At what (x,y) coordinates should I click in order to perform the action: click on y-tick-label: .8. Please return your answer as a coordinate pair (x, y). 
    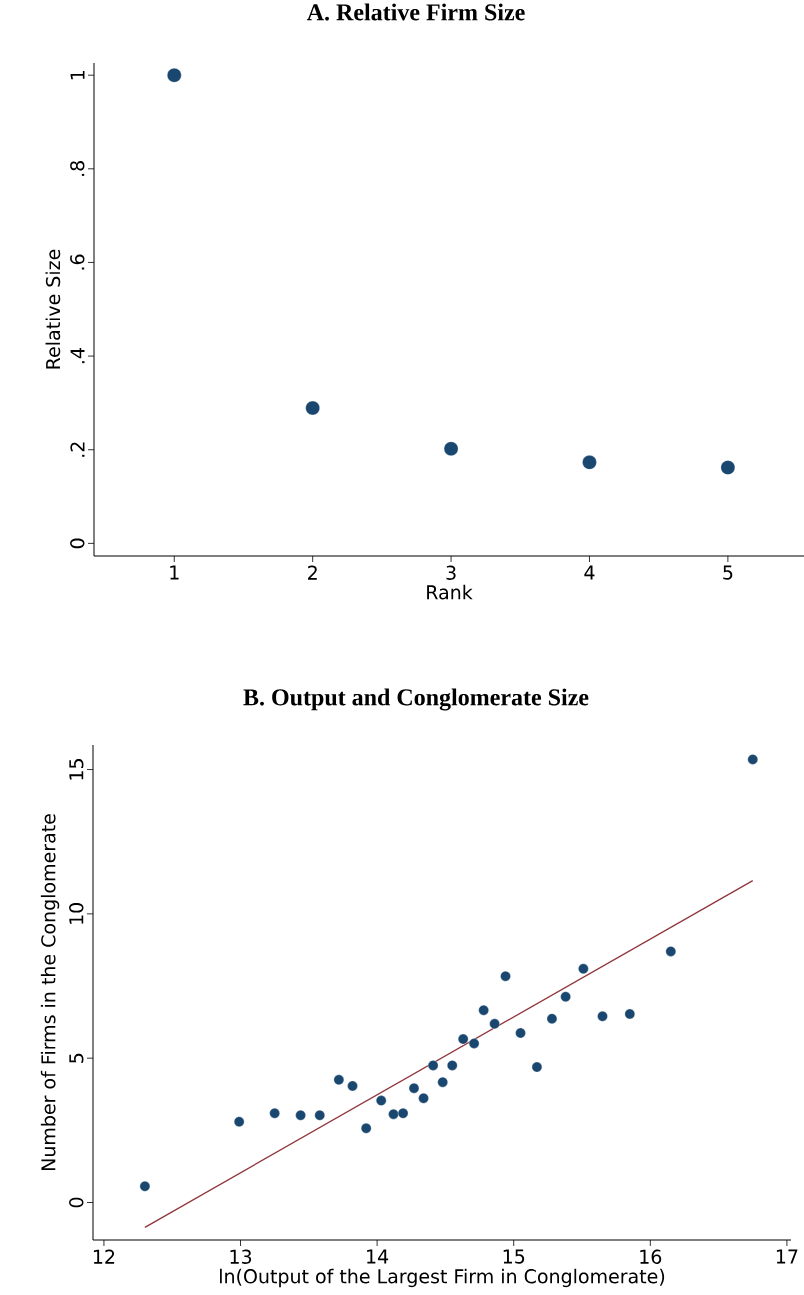
    Looking at the image, I should click on (77, 168).